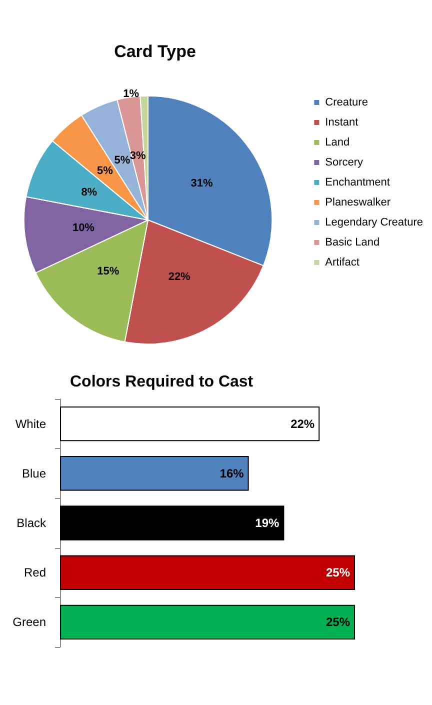  I want to click on y-tick-label: Blue, so click(34, 473).